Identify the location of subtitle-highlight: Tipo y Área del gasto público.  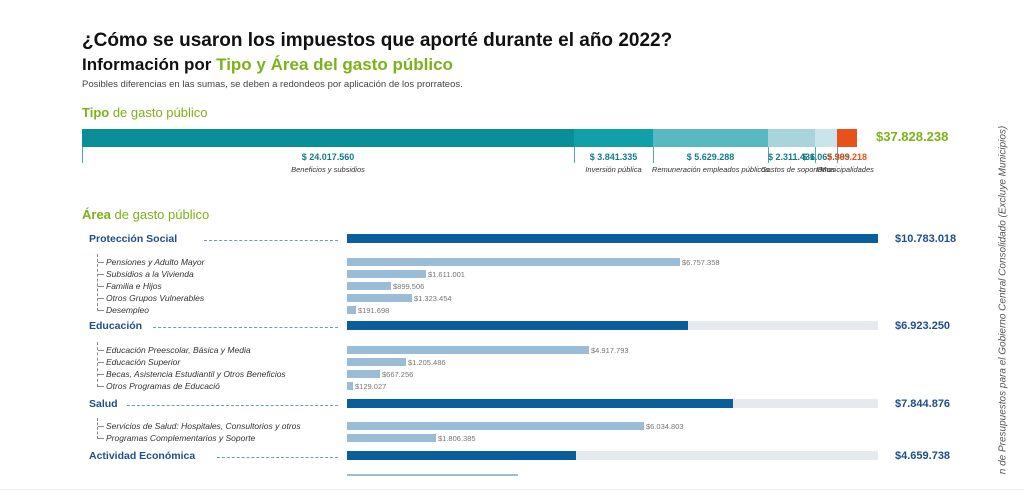
(334, 64).